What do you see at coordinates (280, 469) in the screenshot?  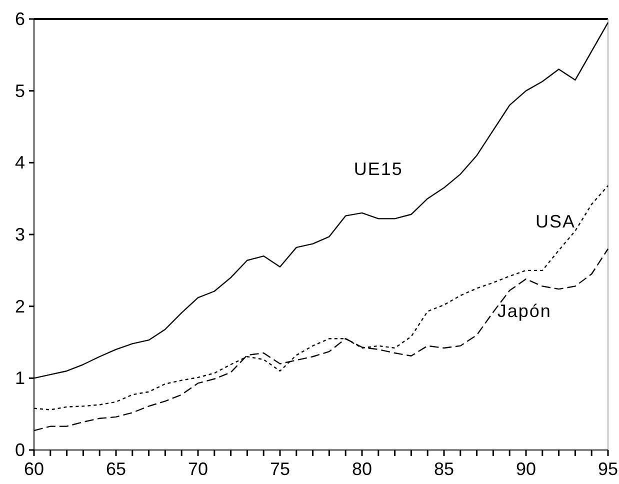 I see `x-tick-label: 75` at bounding box center [280, 469].